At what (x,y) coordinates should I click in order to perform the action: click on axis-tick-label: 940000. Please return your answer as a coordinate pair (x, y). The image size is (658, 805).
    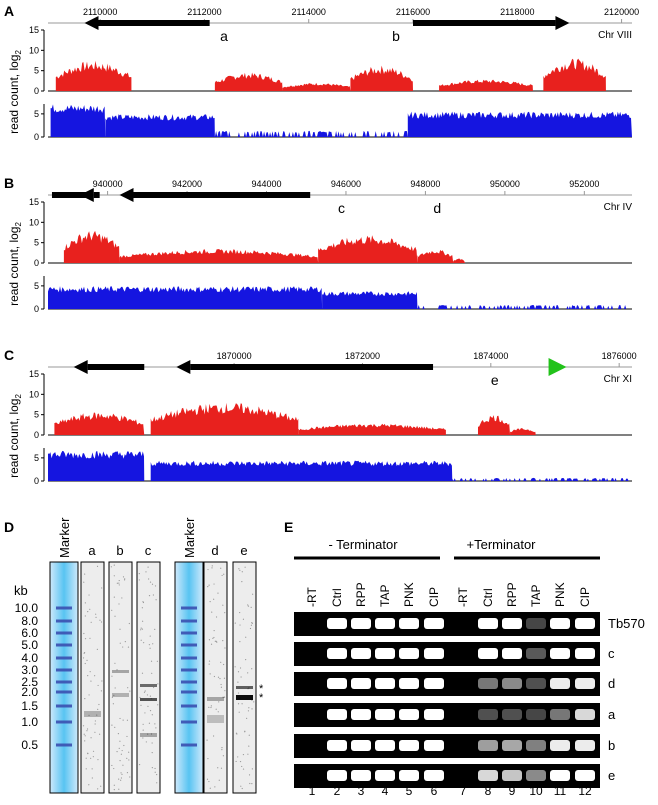
    Looking at the image, I should click on (108, 184).